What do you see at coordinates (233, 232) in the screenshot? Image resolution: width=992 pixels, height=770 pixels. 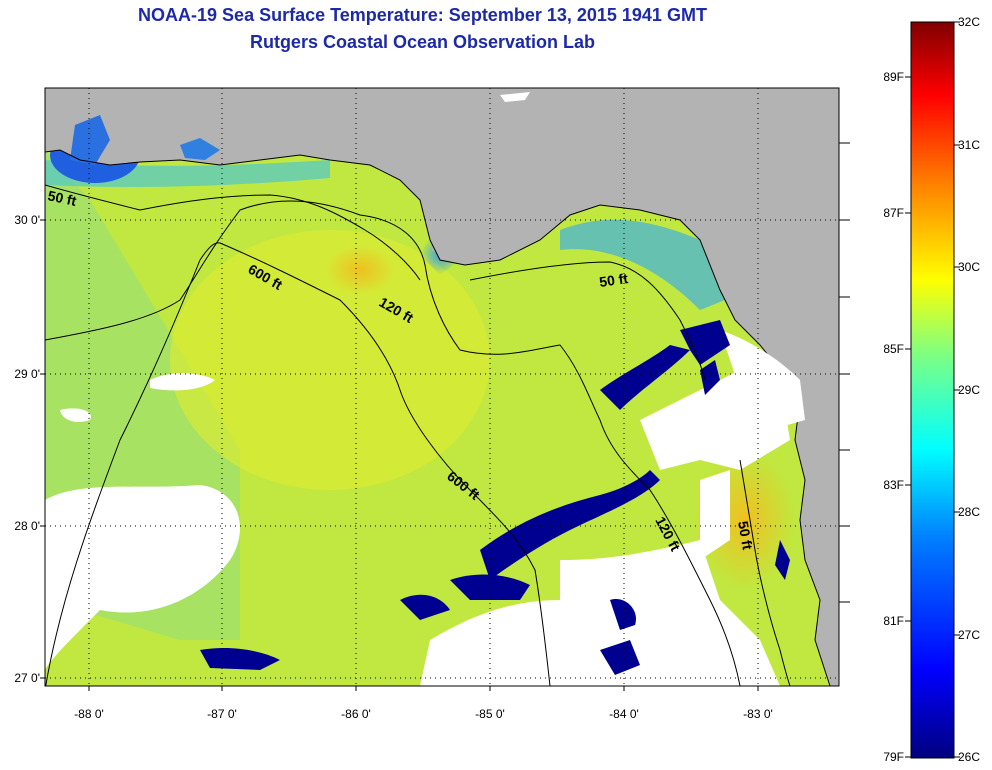 I see `contour-50ft-west` at bounding box center [233, 232].